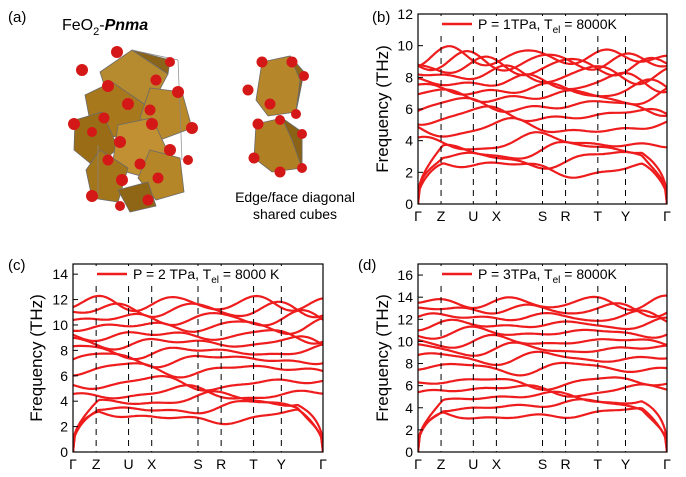 This screenshot has height=477, width=686. I want to click on panel-letter: (c), so click(17, 265).